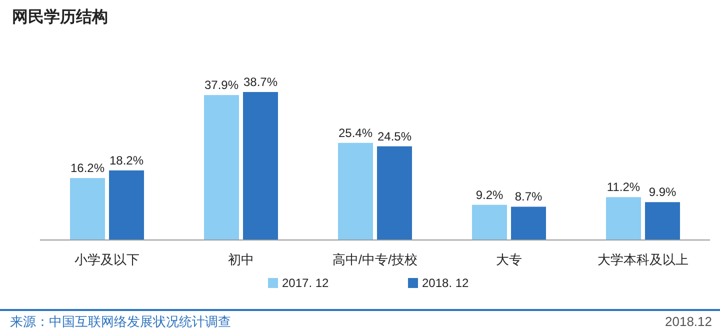  Describe the element at coordinates (688, 321) in the screenshot. I see `text: 2018.12` at that location.